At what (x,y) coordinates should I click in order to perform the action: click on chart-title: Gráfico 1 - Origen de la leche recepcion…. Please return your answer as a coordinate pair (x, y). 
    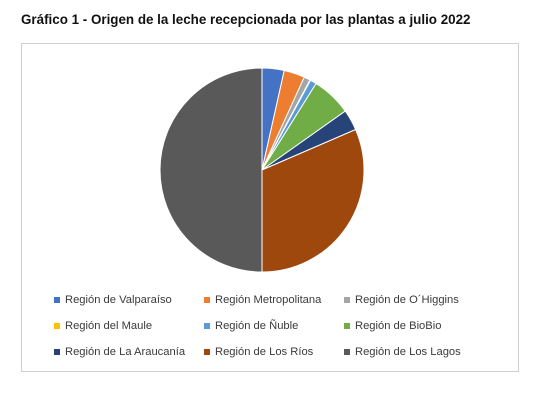
    Looking at the image, I should click on (246, 19).